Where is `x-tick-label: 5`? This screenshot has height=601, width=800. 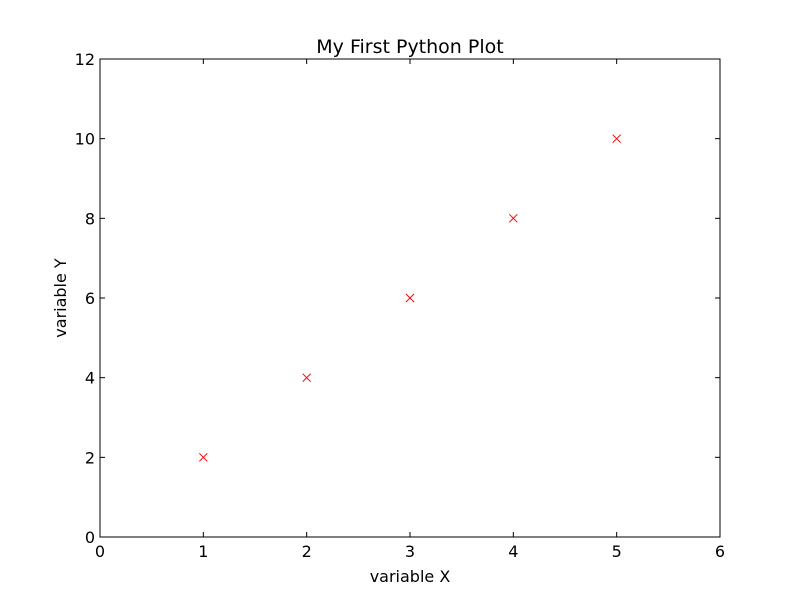
x-tick-label: 5 is located at coordinates (617, 551).